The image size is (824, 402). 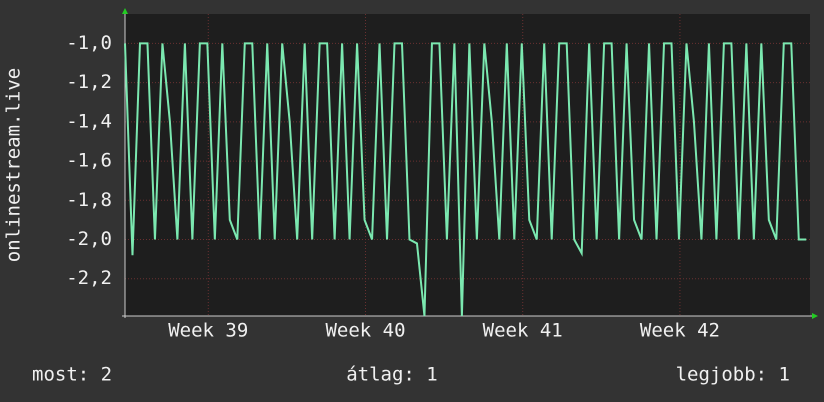 I want to click on x-tick-label: Week 41, so click(x=523, y=331).